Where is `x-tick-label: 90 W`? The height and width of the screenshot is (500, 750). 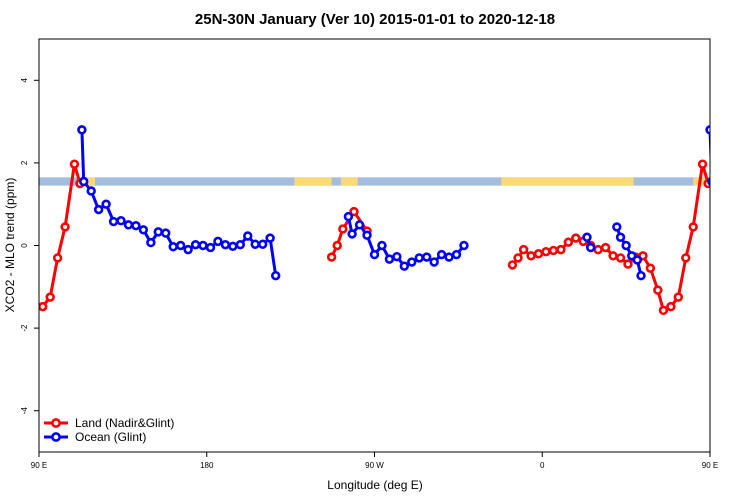
x-tick-label: 90 W is located at coordinates (374, 465).